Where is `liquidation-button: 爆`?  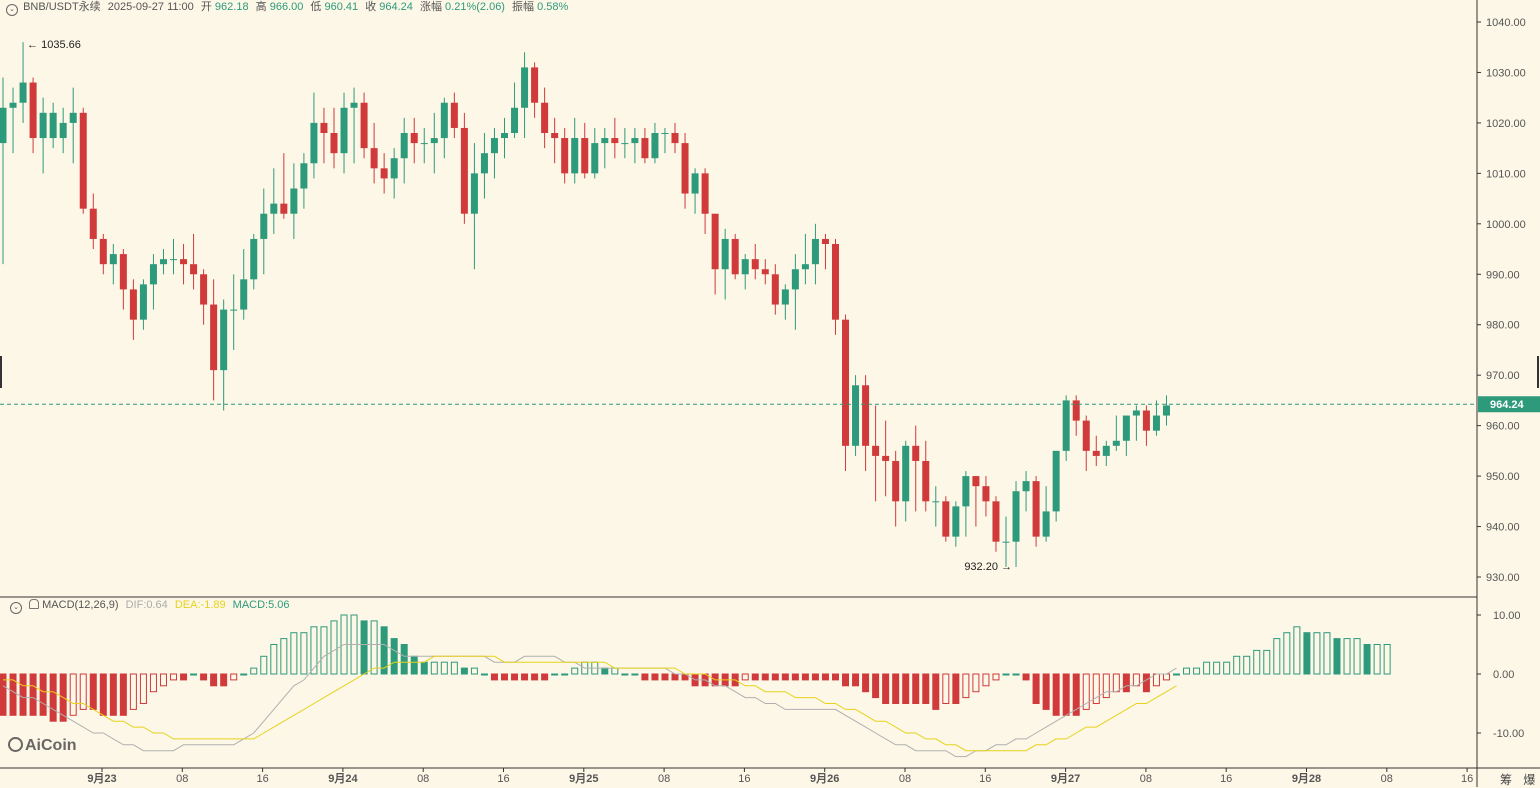
liquidation-button: 爆 is located at coordinates (1529, 780).